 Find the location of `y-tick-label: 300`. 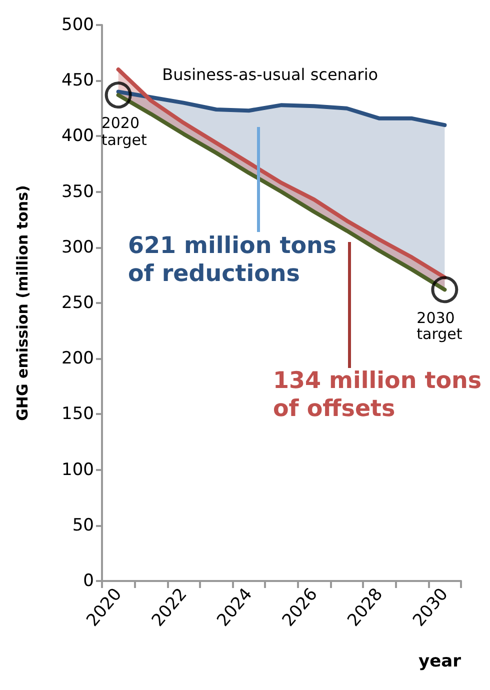

y-tick-label: 300 is located at coordinates (78, 247).